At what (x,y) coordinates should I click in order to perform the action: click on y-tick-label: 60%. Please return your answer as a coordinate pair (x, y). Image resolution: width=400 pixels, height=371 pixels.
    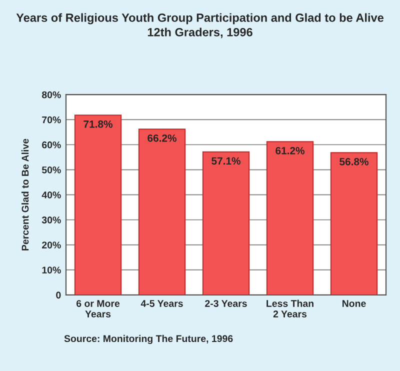
    Looking at the image, I should click on (51, 144).